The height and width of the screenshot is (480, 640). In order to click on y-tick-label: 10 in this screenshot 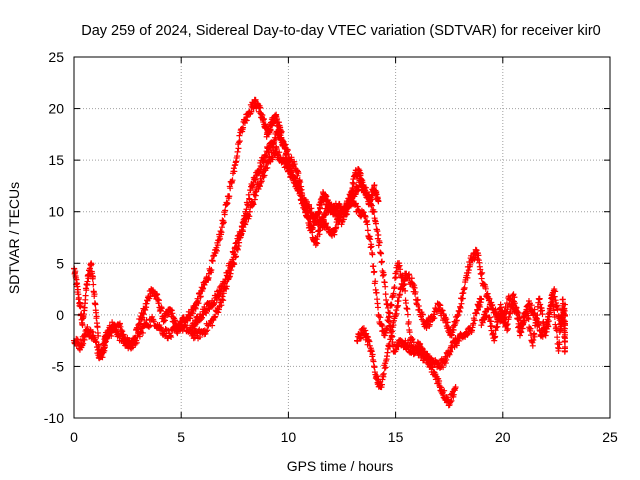, I will do `click(56, 212)`.